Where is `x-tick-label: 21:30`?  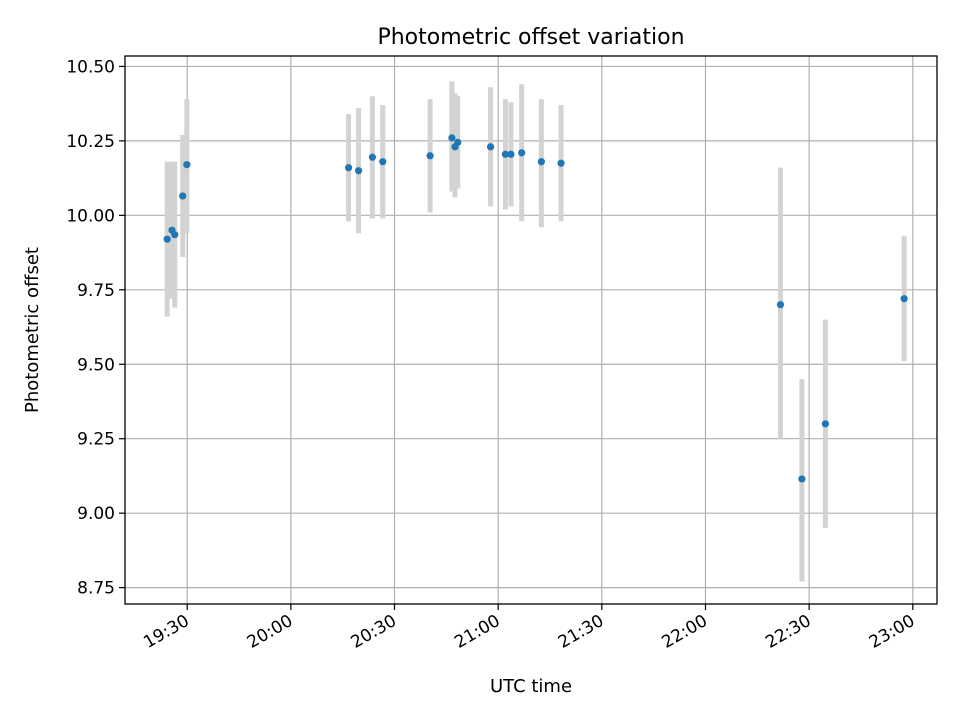 x-tick-label: 21:30 is located at coordinates (581, 632).